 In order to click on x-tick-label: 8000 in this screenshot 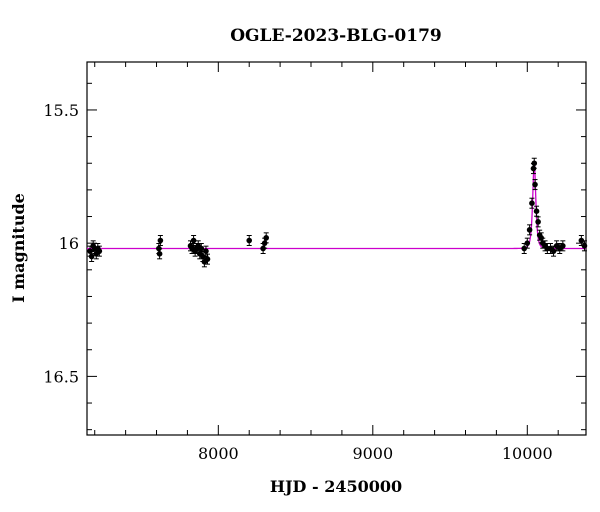, I will do `click(218, 453)`.